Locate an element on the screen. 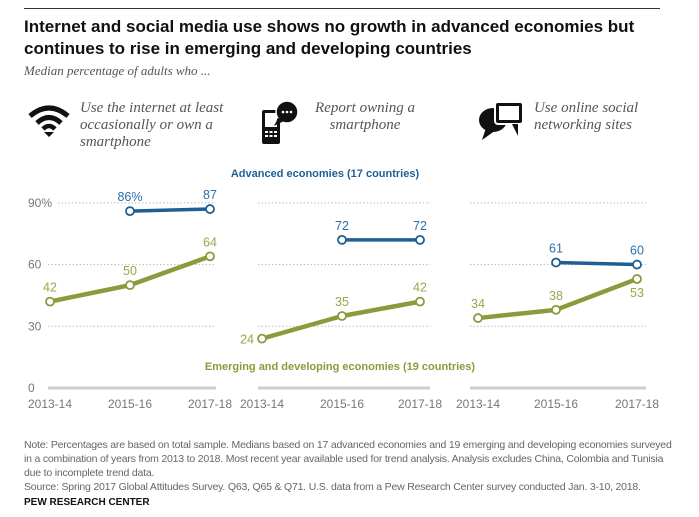 This screenshot has width=699, height=517. top-rule is located at coordinates (342, 8).